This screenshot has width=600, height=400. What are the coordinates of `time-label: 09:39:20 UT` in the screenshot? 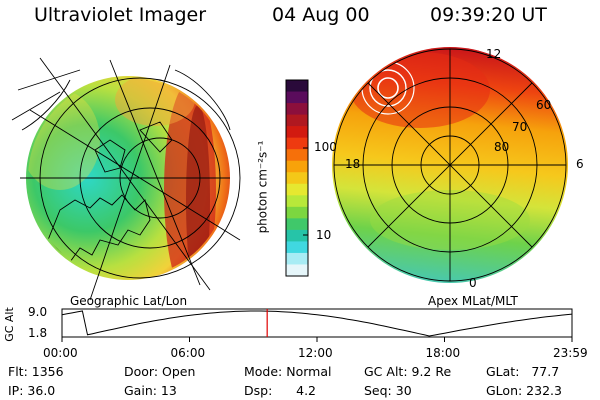 It's located at (488, 15).